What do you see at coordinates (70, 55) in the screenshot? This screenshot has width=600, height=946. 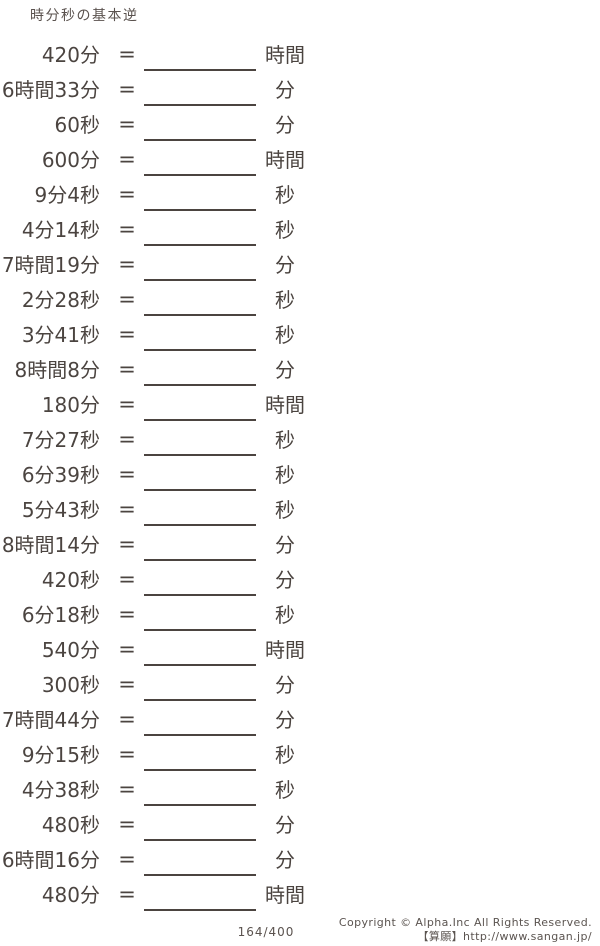 I see `problem-given-value: 420分` at bounding box center [70, 55].